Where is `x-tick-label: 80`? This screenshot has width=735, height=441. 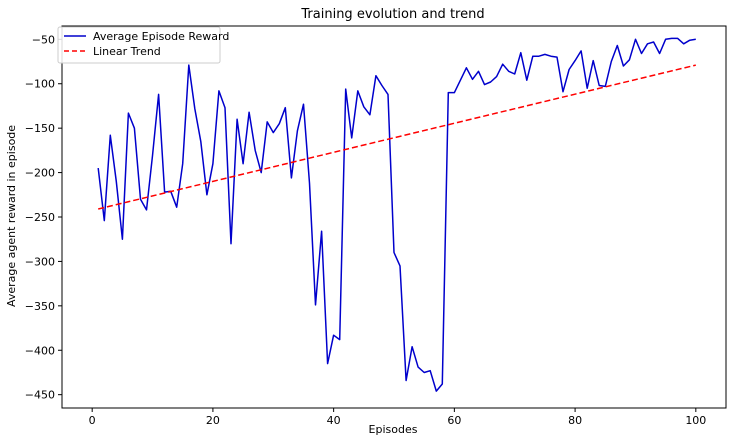 x-tick-label: 80 is located at coordinates (575, 420).